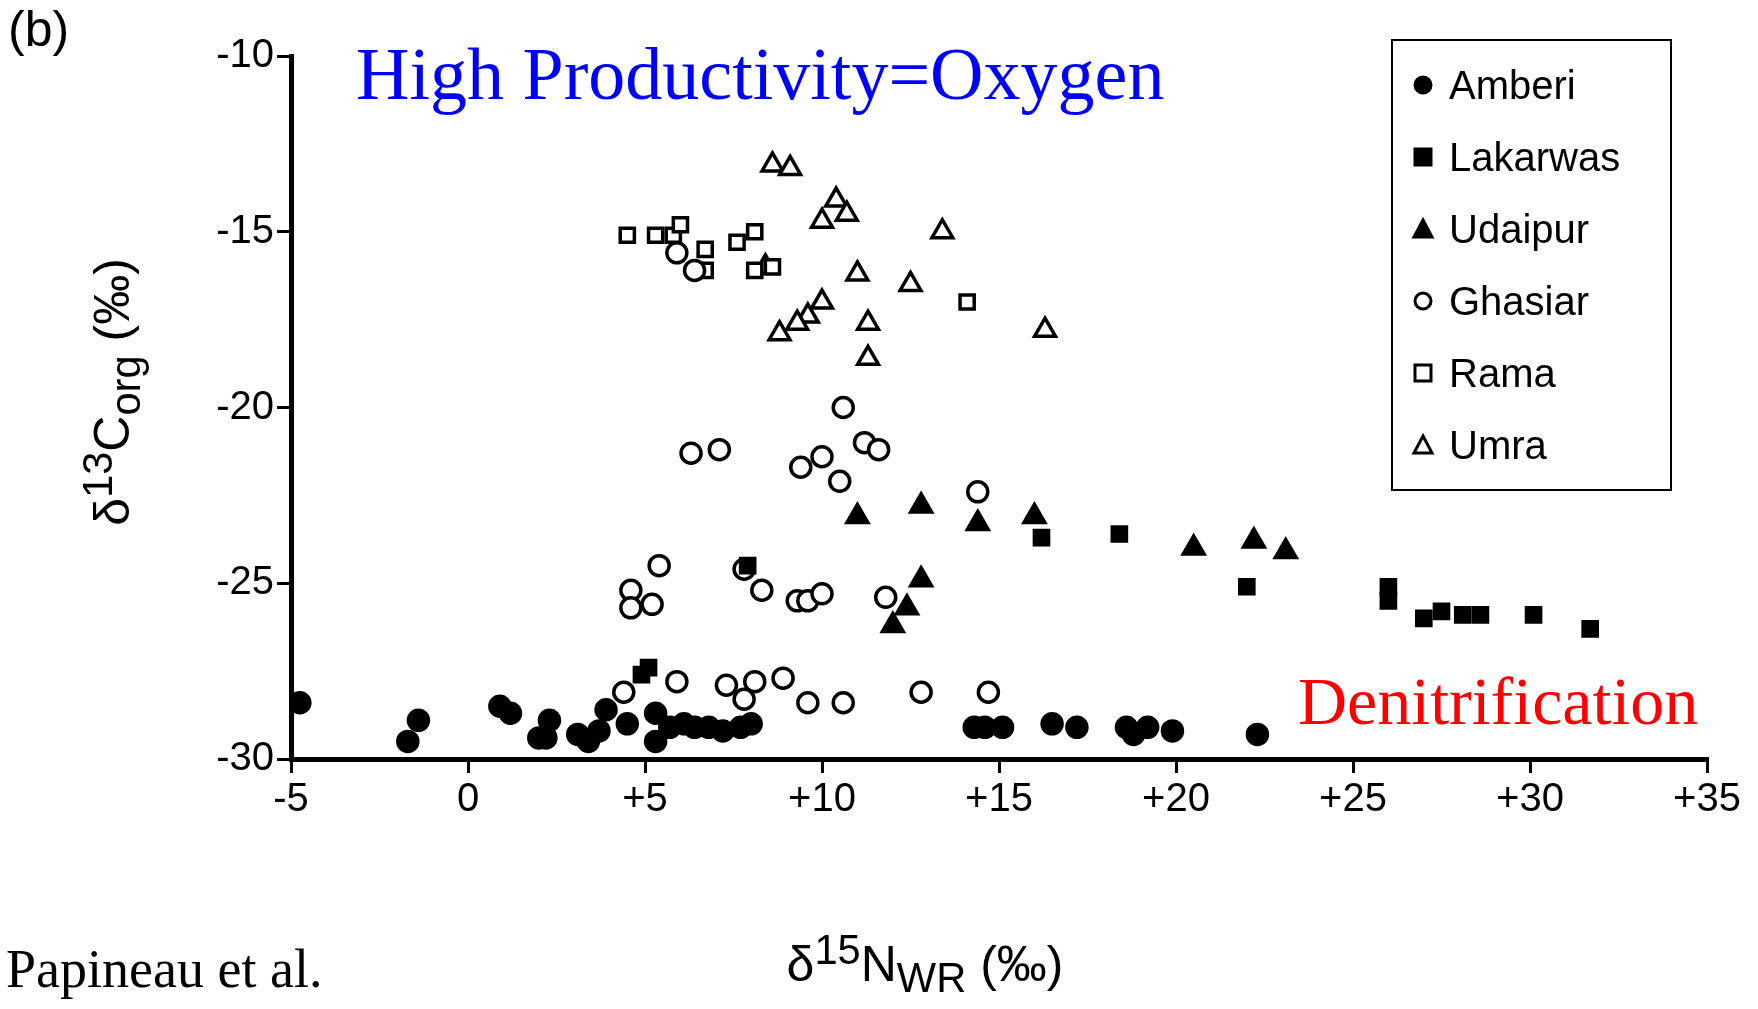 The width and height of the screenshot is (1758, 1009). What do you see at coordinates (291, 797) in the screenshot?
I see `x-tick-label: -5` at bounding box center [291, 797].